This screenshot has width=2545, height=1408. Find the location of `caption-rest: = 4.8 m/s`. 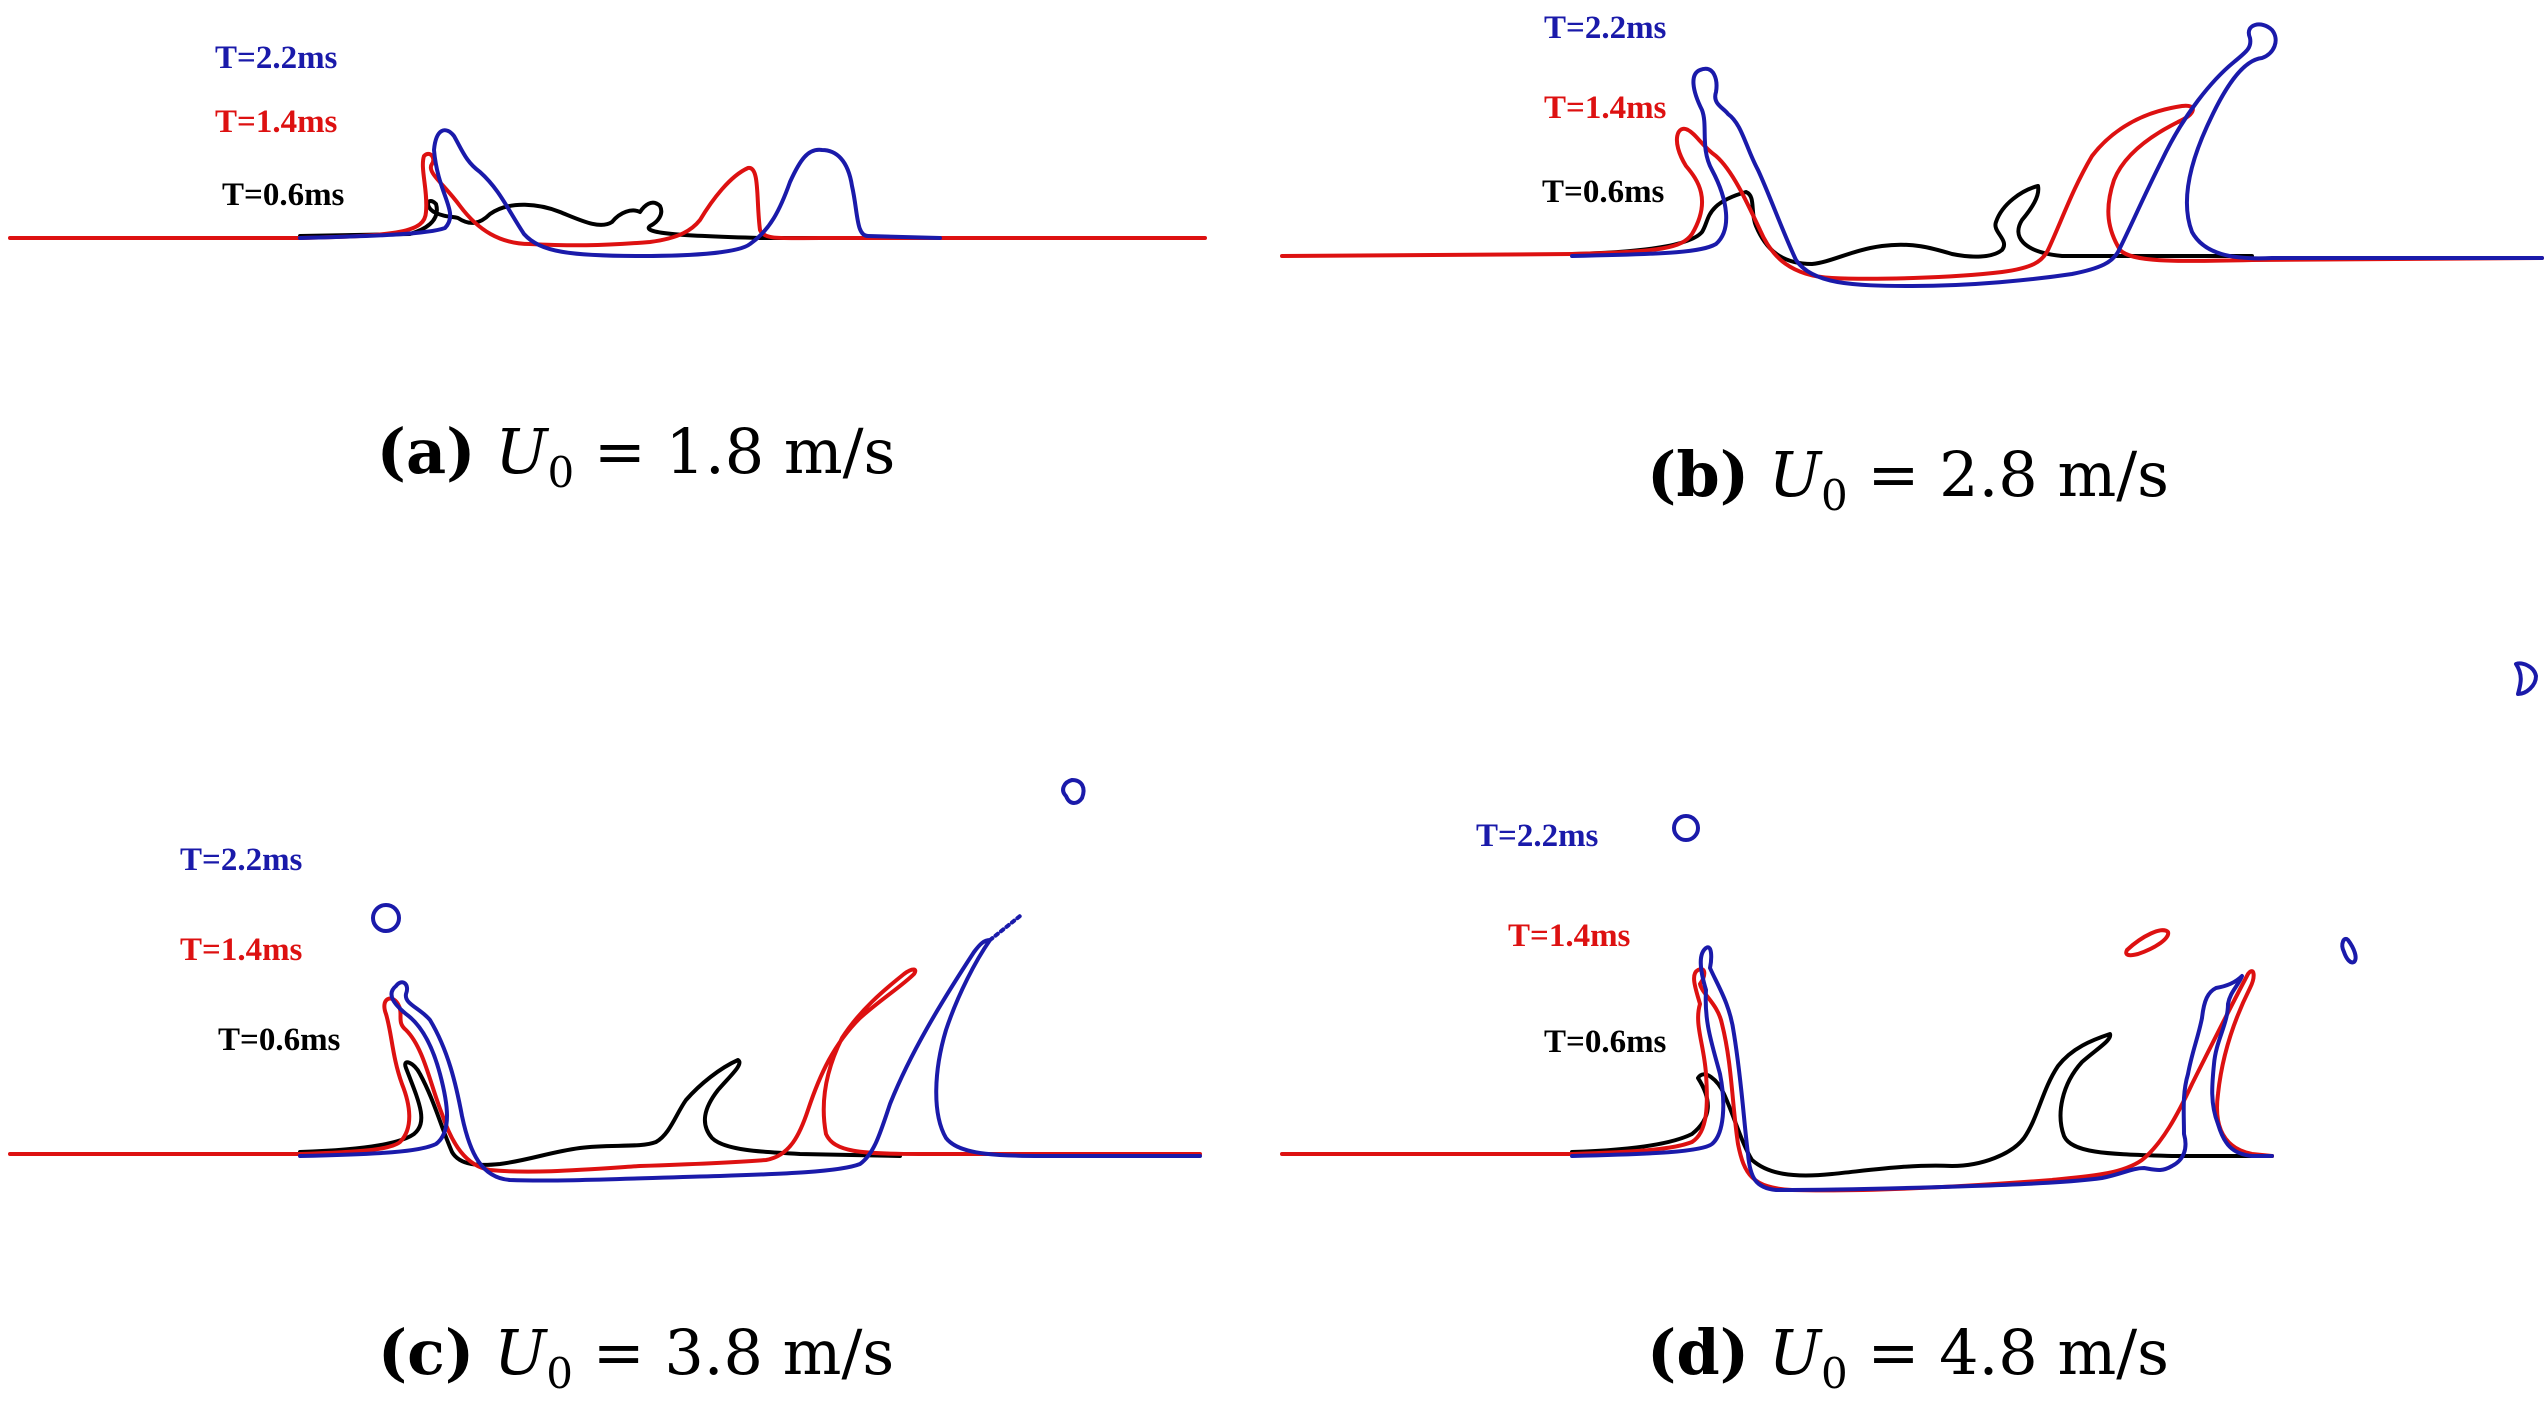

caption-rest: = 4.8 m/s is located at coordinates (2008, 1352).